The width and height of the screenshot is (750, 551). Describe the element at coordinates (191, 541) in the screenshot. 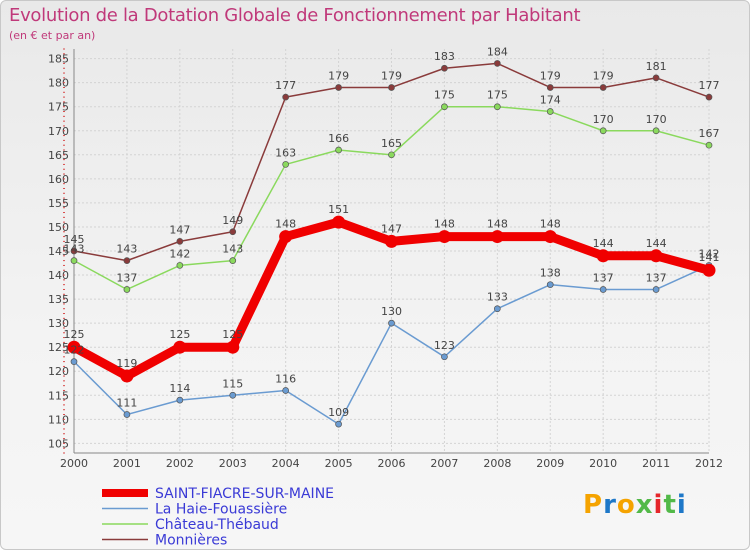

I see `legend-label-3: Monnières` at that location.